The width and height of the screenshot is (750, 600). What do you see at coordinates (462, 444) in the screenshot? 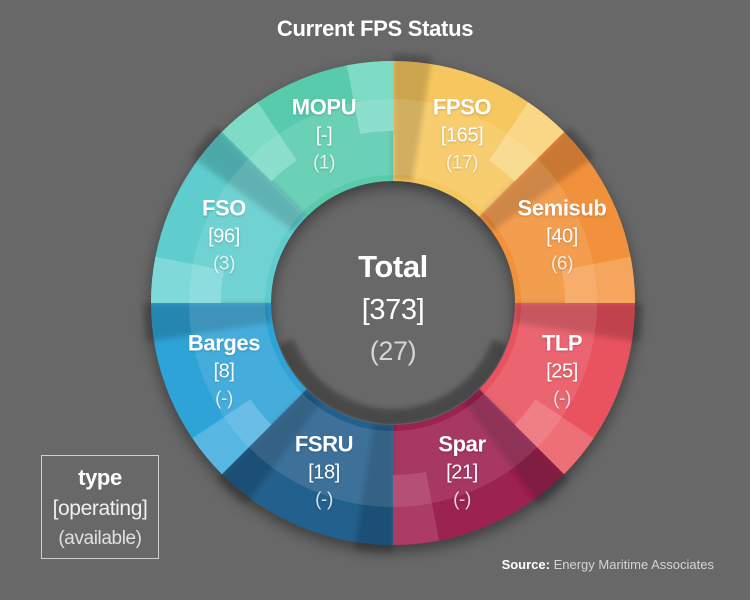
I see `segment-name: Spar` at bounding box center [462, 444].